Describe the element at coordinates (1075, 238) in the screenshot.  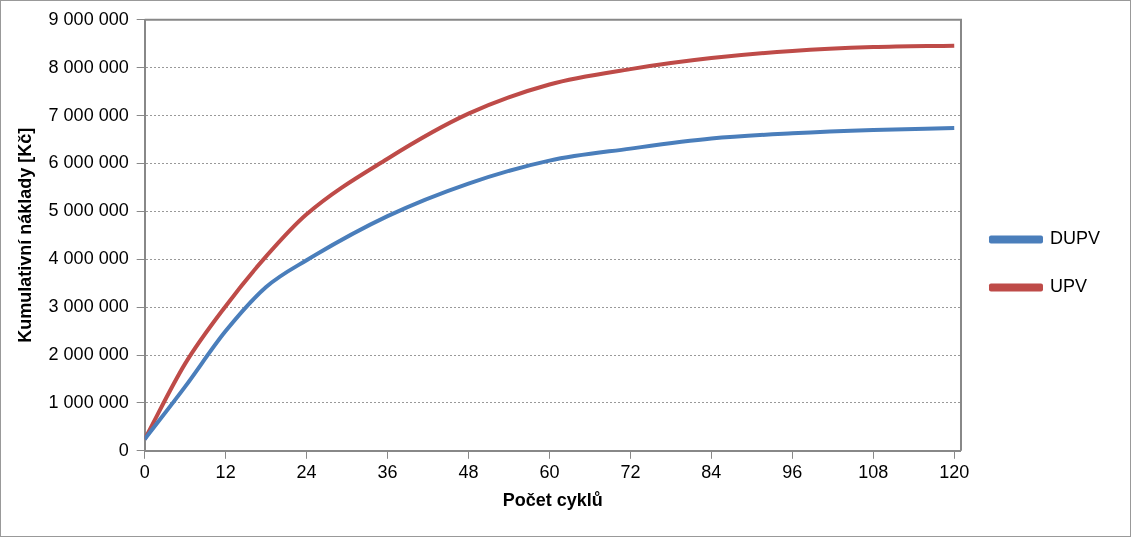
I see `legend-label: DUPV` at that location.